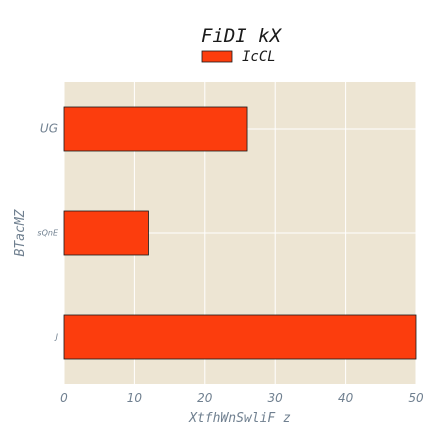  What do you see at coordinates (205, 398) in the screenshot?
I see `x-tick-label: 20` at bounding box center [205, 398].